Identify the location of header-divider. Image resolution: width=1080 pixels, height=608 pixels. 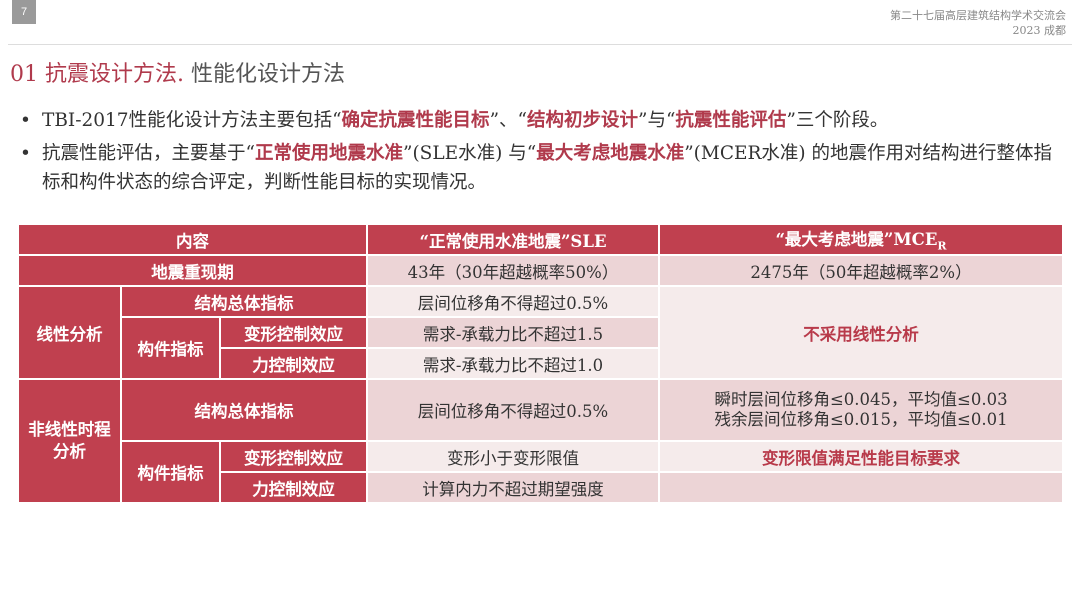
(540, 44).